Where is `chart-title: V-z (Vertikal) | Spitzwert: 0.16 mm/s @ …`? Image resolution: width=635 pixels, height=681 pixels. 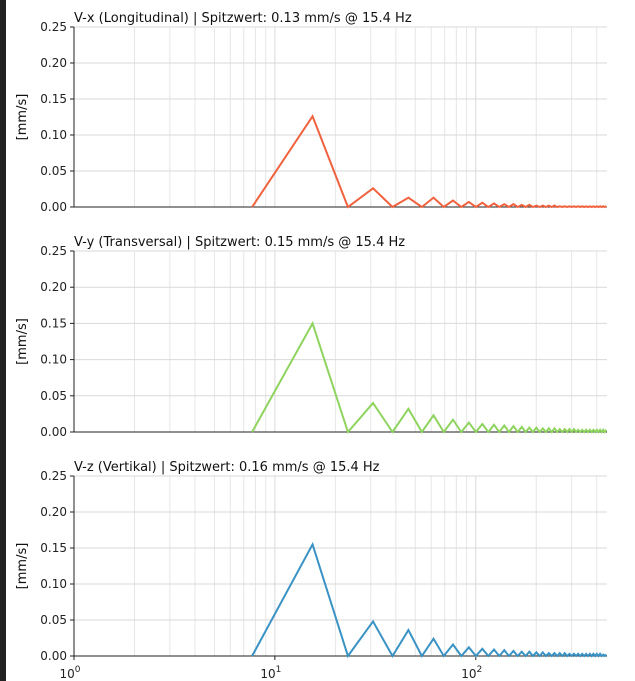
chart-title: V-z (Vertikal) | Spitzwert: 0.16 mm/s @ … is located at coordinates (227, 467).